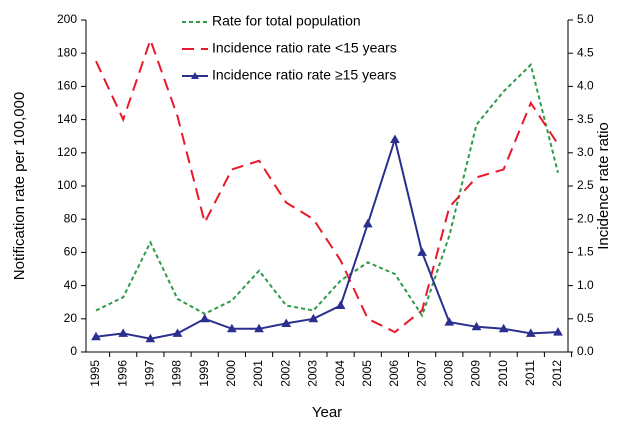 Image resolution: width=617 pixels, height=426 pixels. Describe the element at coordinates (585, 152) in the screenshot. I see `y2-tick-label: 3.0` at that location.